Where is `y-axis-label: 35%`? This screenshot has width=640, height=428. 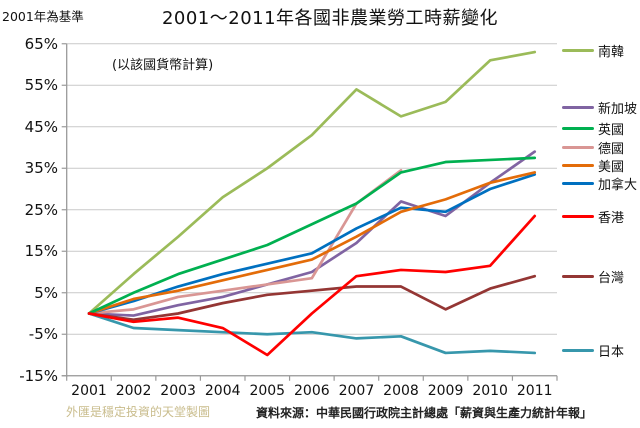 y-axis-label: 35% is located at coordinates (41, 168).